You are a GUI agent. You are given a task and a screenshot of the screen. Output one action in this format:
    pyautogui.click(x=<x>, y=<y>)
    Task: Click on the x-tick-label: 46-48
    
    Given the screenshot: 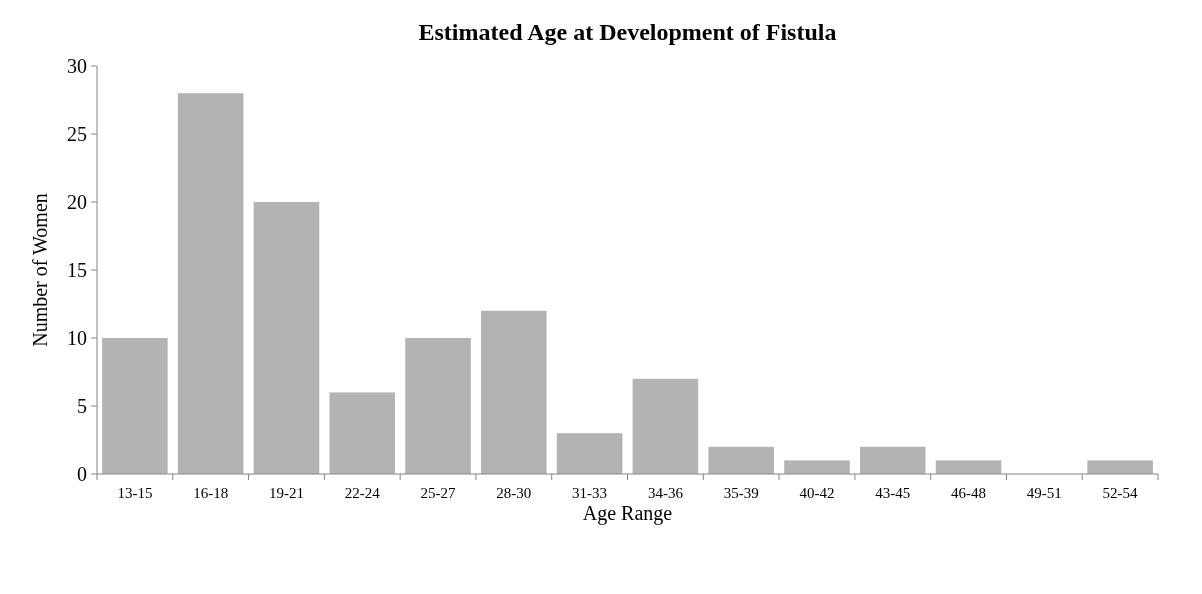 What is the action you would take?
    pyautogui.click(x=969, y=493)
    